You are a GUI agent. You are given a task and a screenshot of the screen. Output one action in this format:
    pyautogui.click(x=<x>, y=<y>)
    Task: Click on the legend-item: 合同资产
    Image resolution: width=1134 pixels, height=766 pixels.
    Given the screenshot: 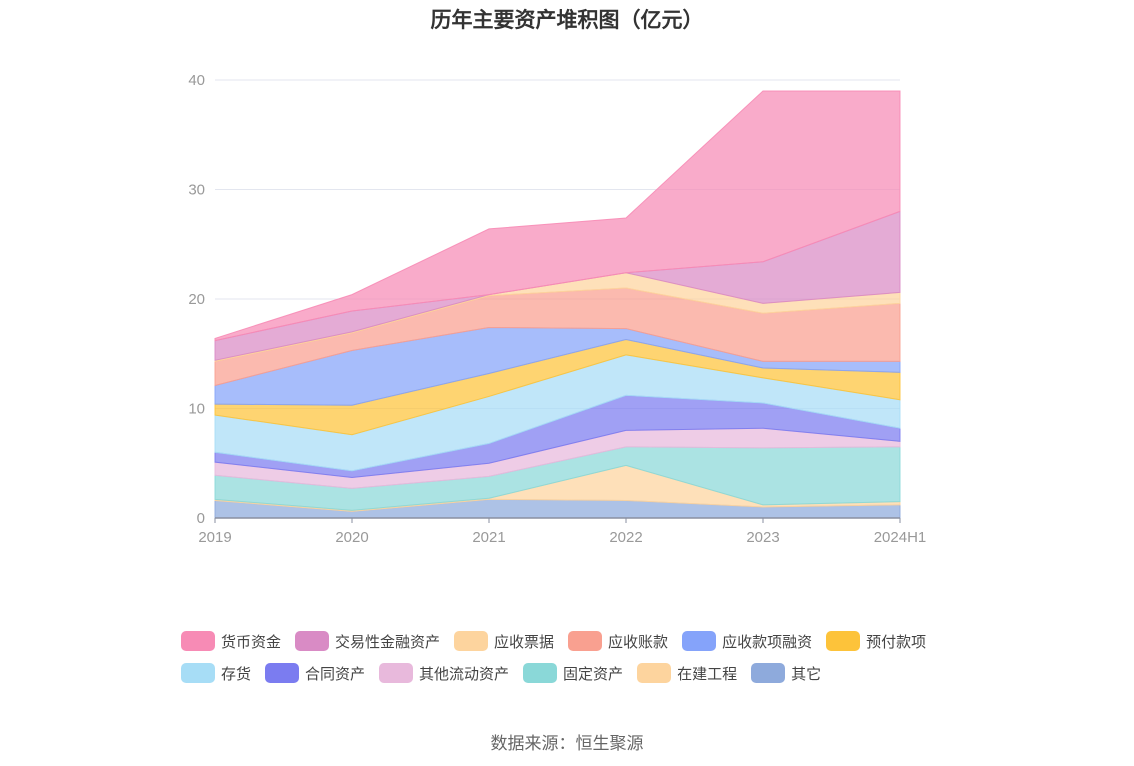 What is the action you would take?
    pyautogui.click(x=315, y=673)
    